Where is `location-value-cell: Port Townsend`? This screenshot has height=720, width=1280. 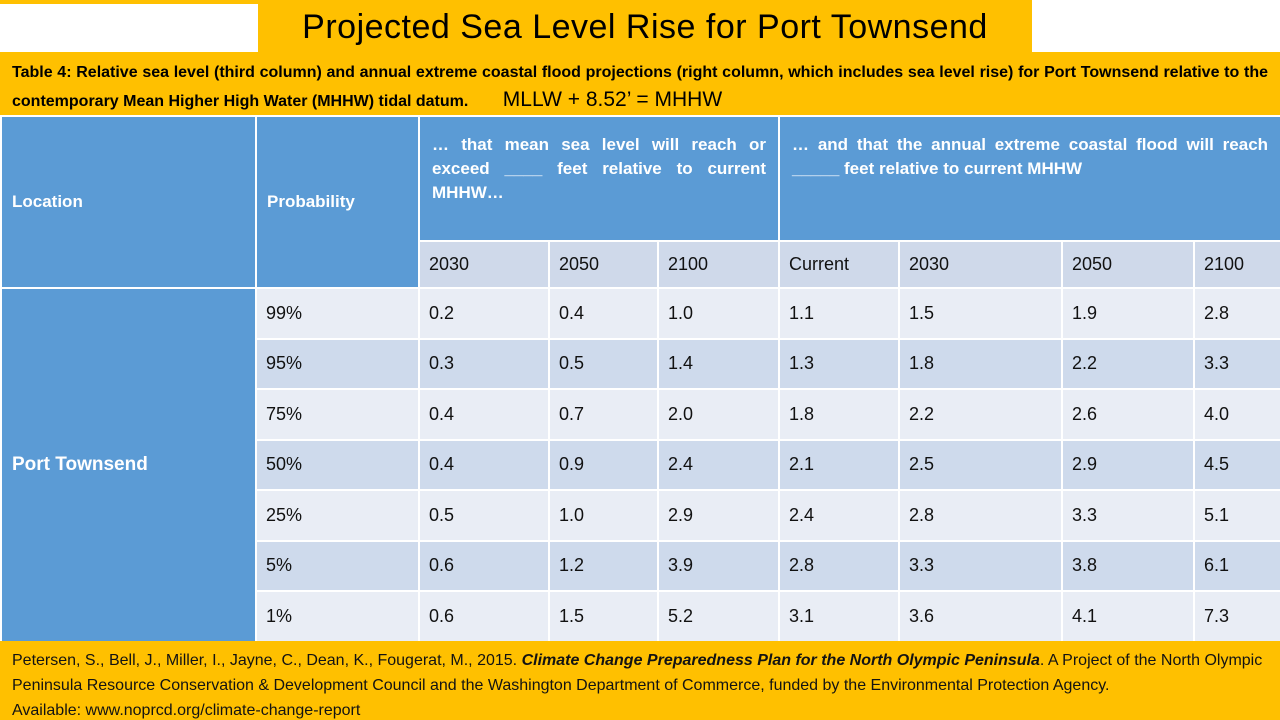 location-value-cell: Port Townsend is located at coordinates (128, 465).